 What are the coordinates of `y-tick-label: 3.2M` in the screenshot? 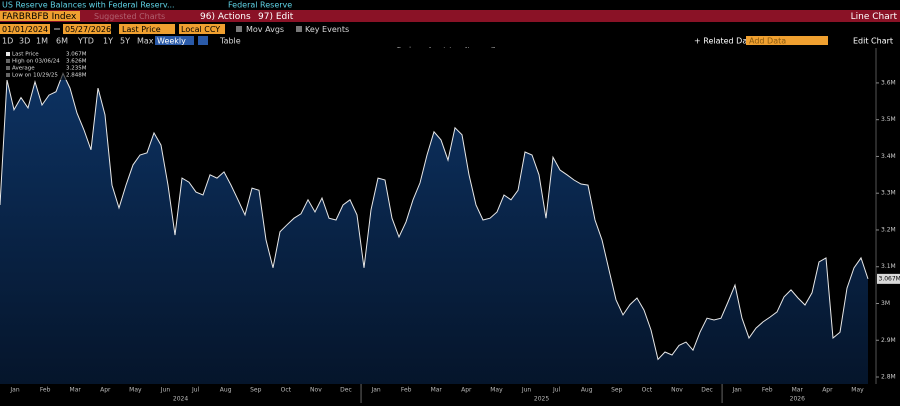 It's located at (888, 229).